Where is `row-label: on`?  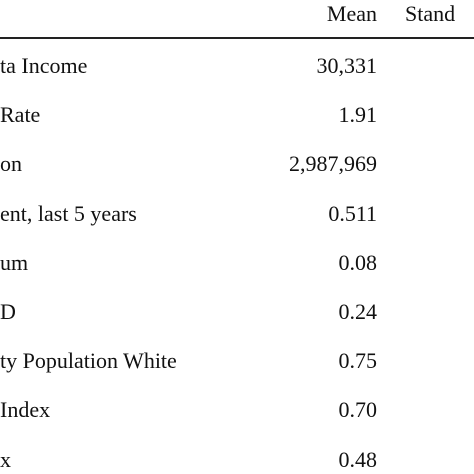 row-label: on is located at coordinates (11, 164).